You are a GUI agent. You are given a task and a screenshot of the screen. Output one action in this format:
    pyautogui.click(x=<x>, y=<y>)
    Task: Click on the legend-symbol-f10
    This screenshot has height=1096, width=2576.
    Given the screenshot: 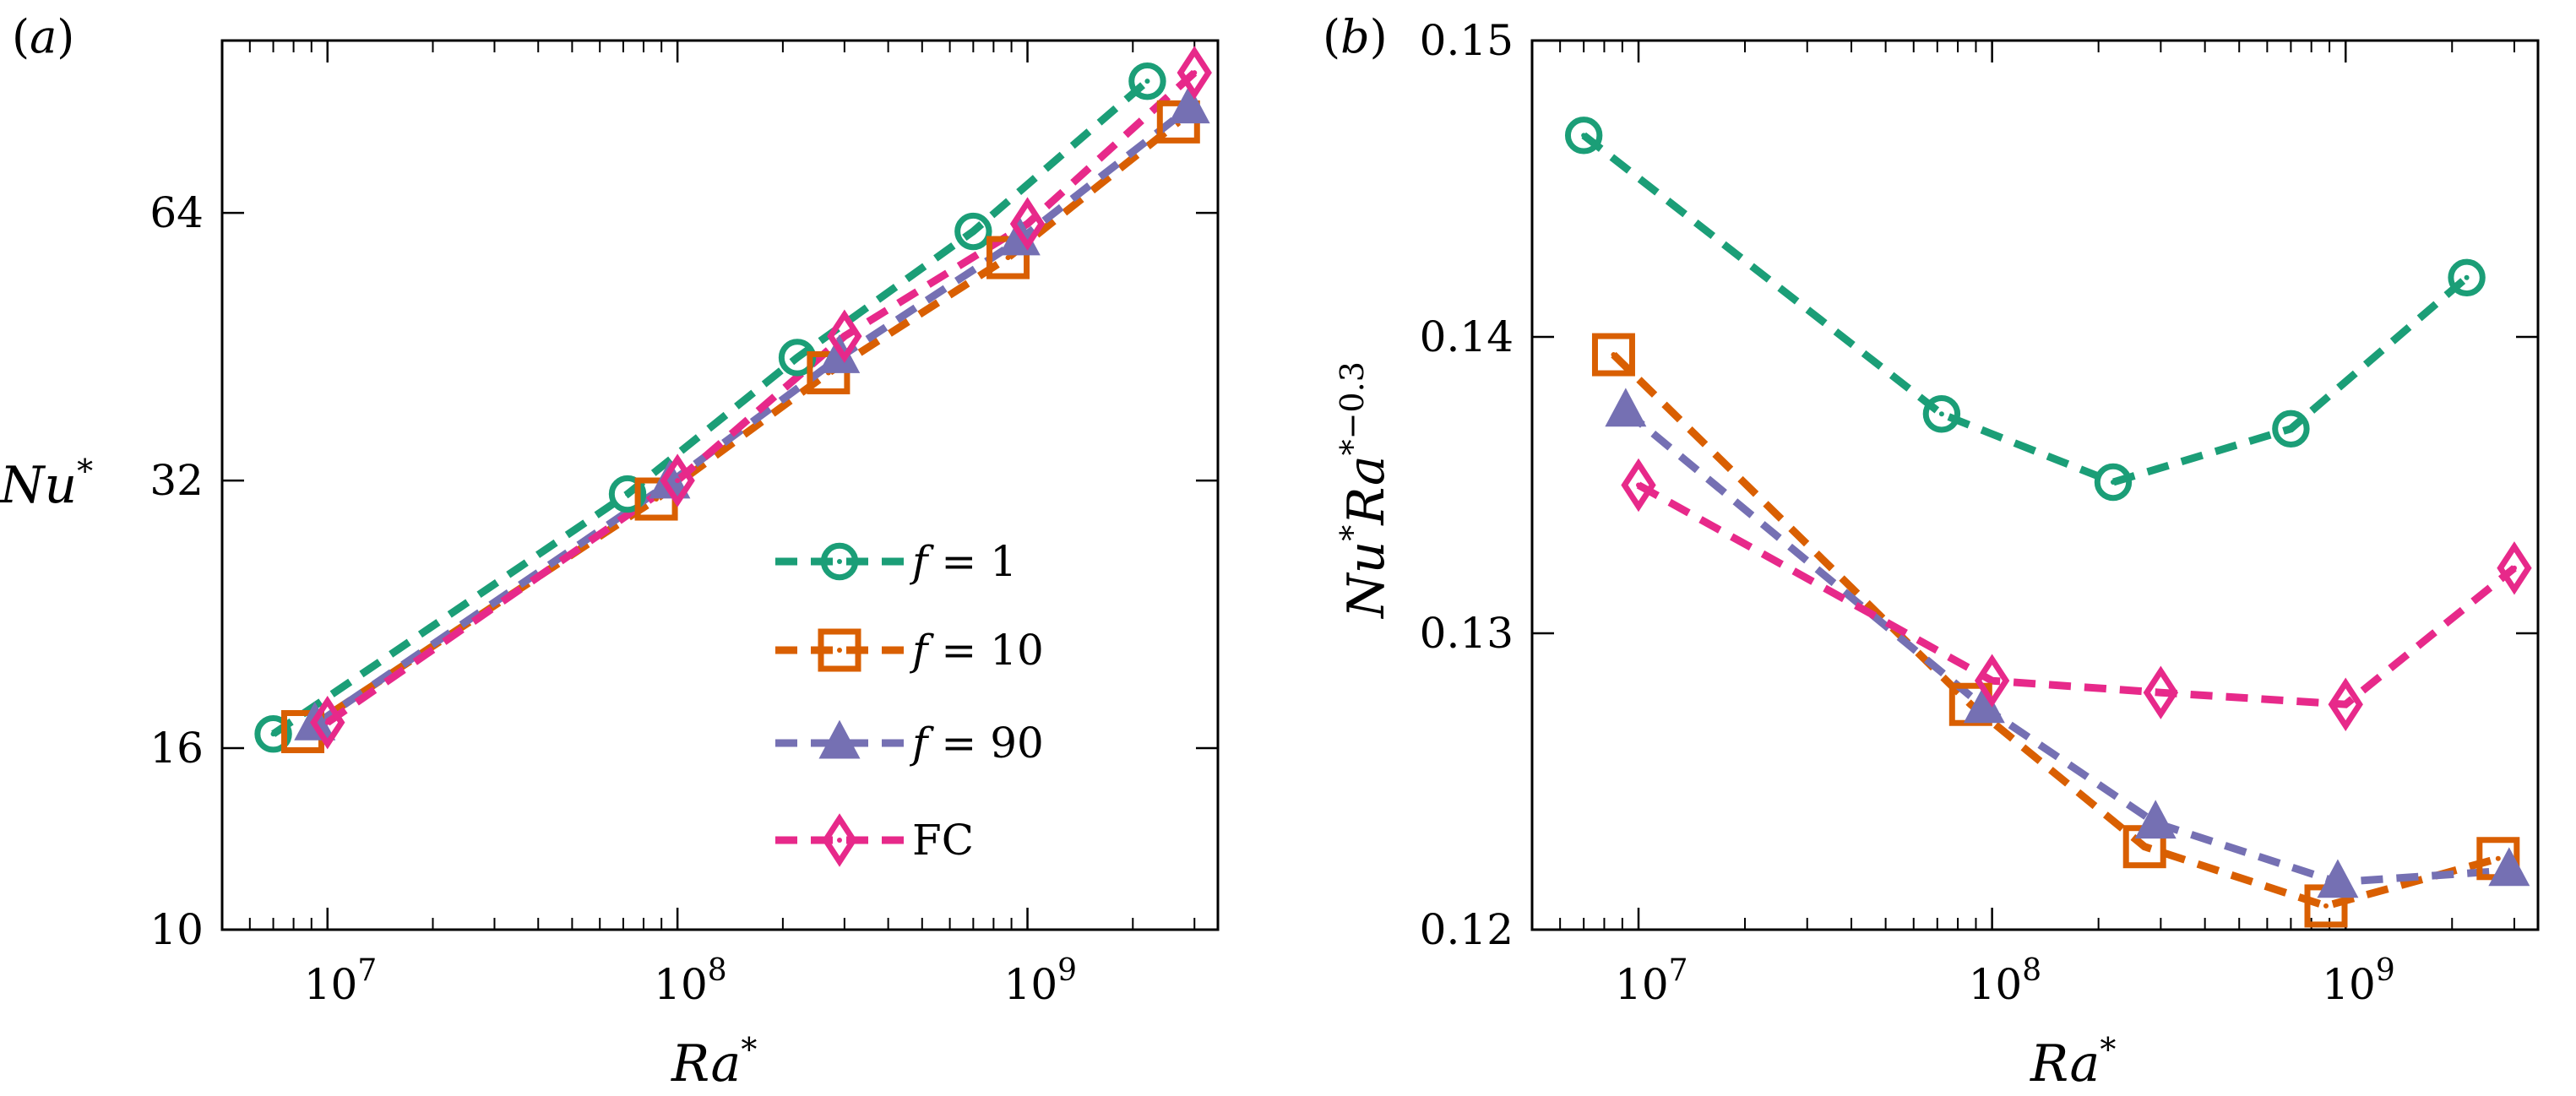 What is the action you would take?
    pyautogui.click(x=839, y=650)
    